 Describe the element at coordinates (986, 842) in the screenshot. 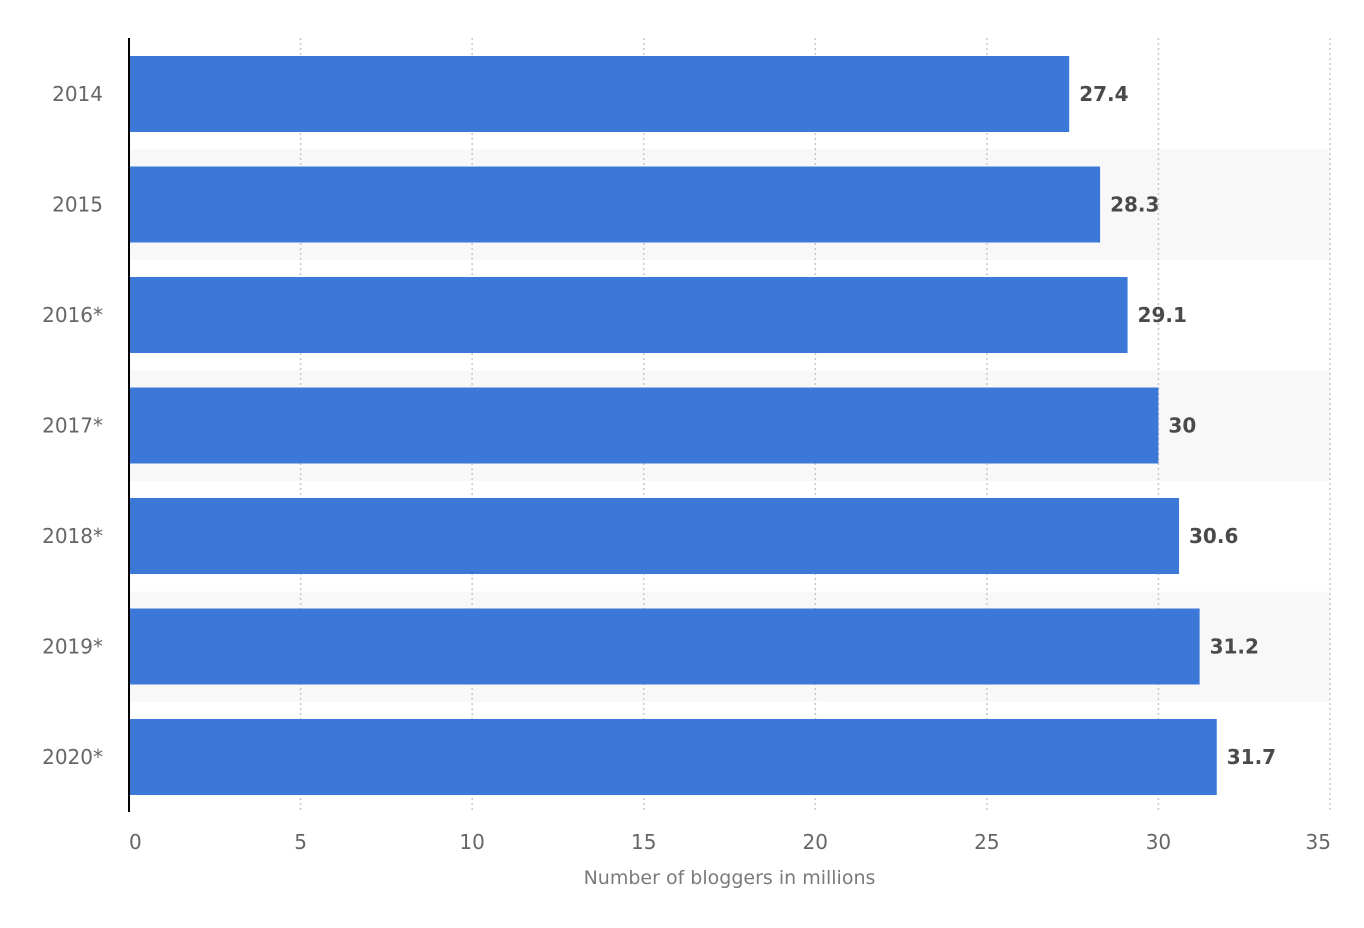

I see `x-tick-label: 25` at that location.